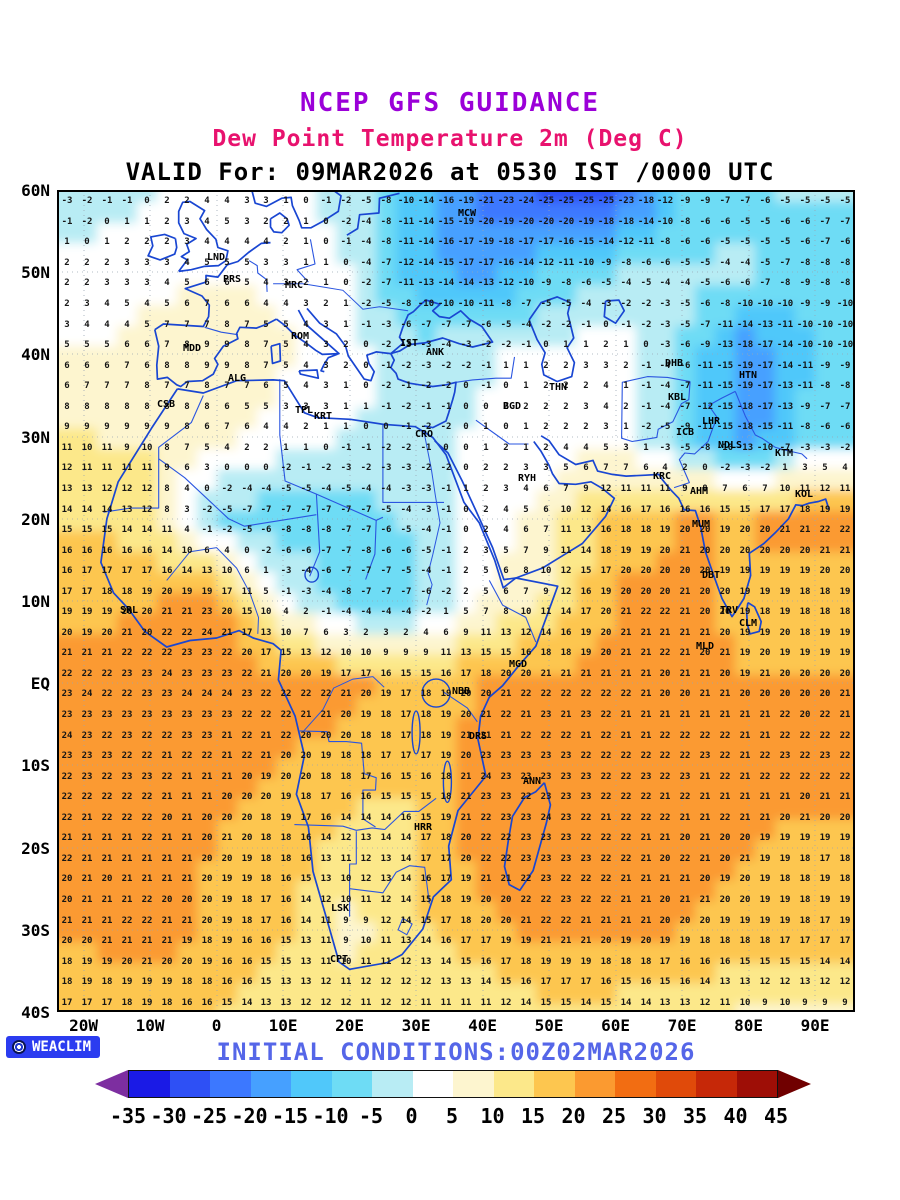 The image size is (900, 1200). I want to click on svg-text: -4, so click(386, 489).